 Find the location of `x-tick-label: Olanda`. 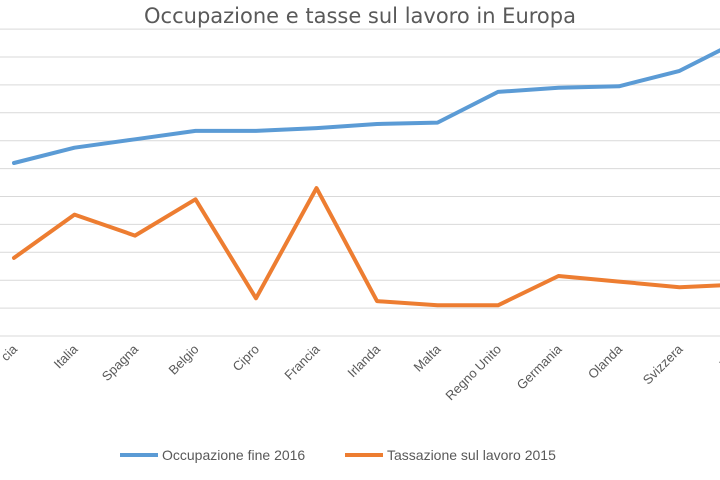

x-tick-label: Olanda is located at coordinates (605, 361).